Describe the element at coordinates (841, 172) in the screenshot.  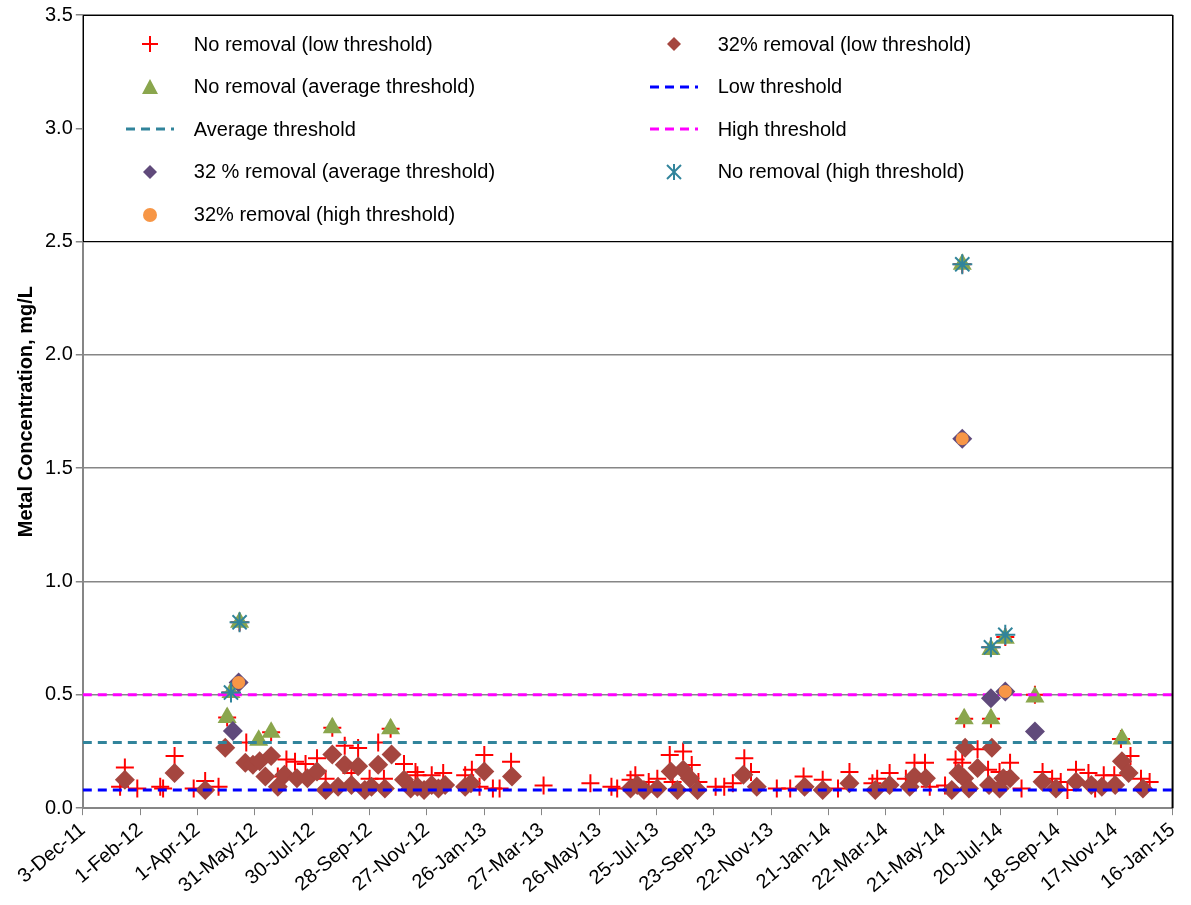
I see `legend-label: No removal (high threshold)` at that location.